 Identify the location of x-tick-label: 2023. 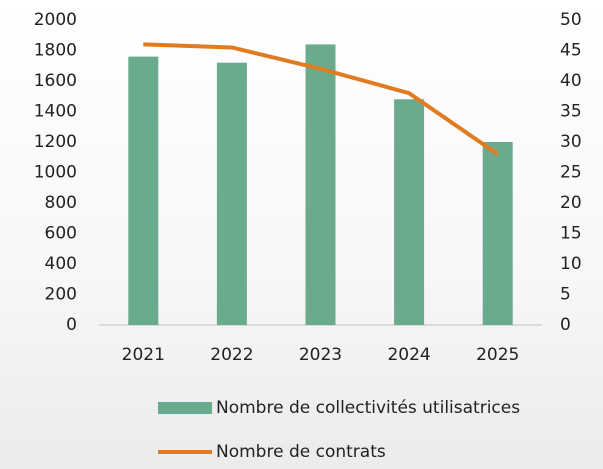
(320, 355).